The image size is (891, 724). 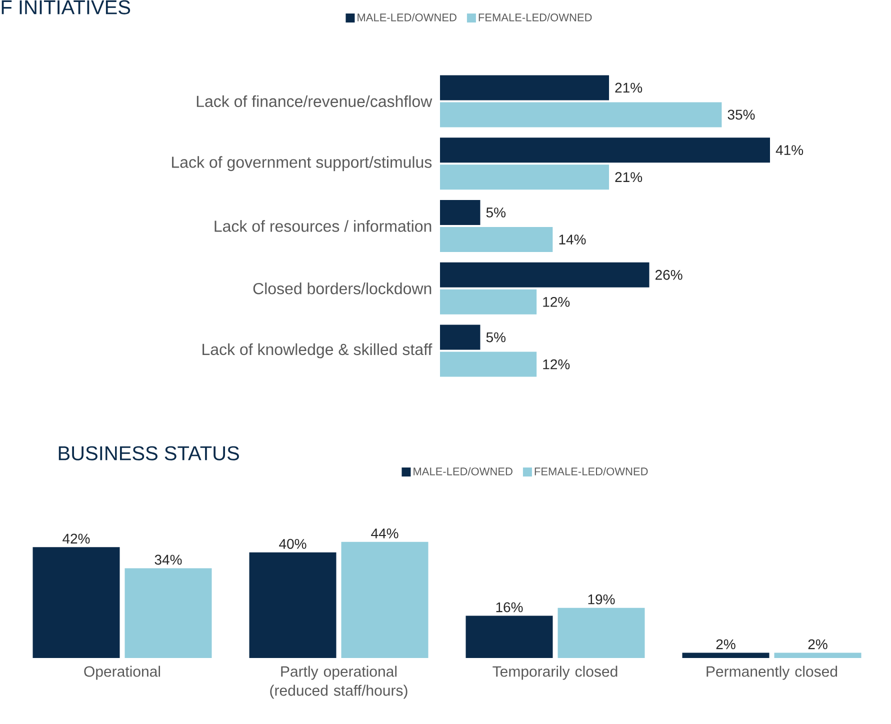 What do you see at coordinates (790, 150) in the screenshot?
I see `data-label: 41%` at bounding box center [790, 150].